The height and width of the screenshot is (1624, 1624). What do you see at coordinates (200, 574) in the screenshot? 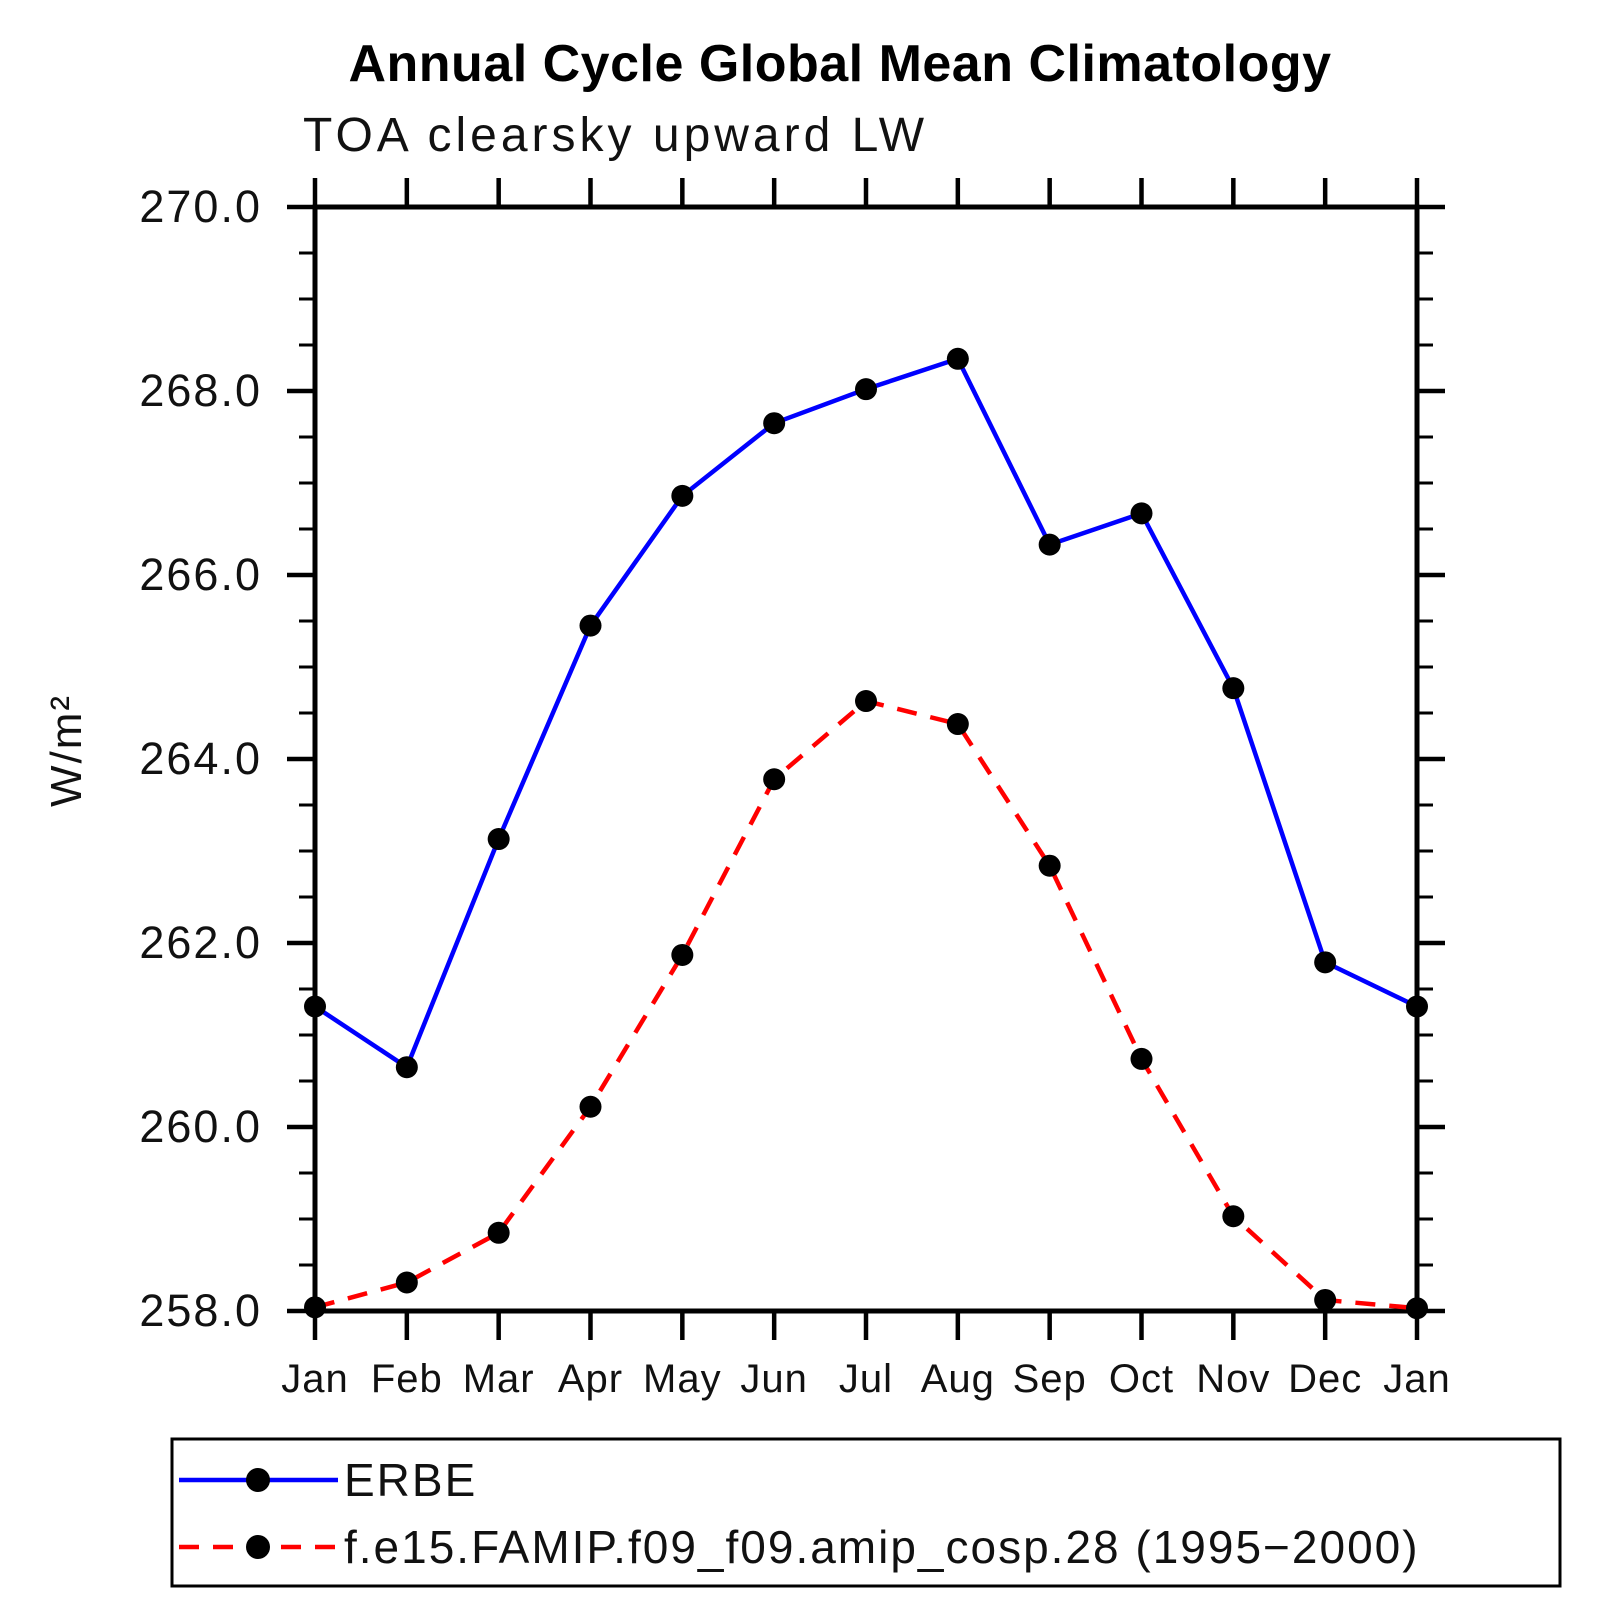
I see `y-tick-label: 266.0` at bounding box center [200, 574].